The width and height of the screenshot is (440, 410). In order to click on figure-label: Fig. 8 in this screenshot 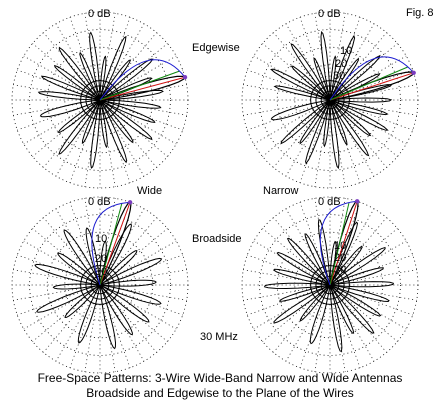, I will do `click(420, 13)`.